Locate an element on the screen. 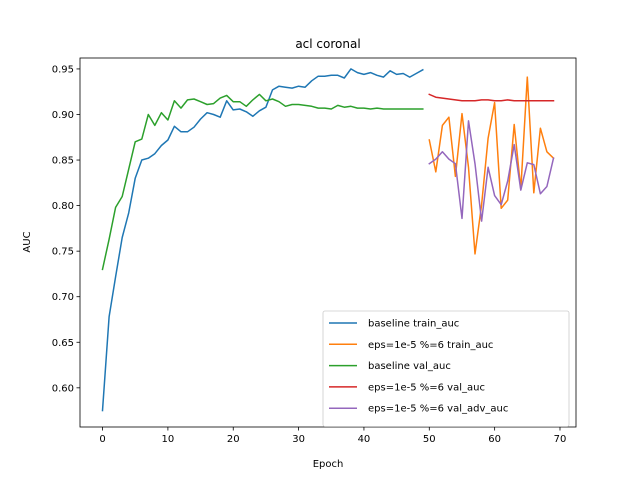 The height and width of the screenshot is (480, 640). y-tick-label: 0.70 is located at coordinates (63, 297).